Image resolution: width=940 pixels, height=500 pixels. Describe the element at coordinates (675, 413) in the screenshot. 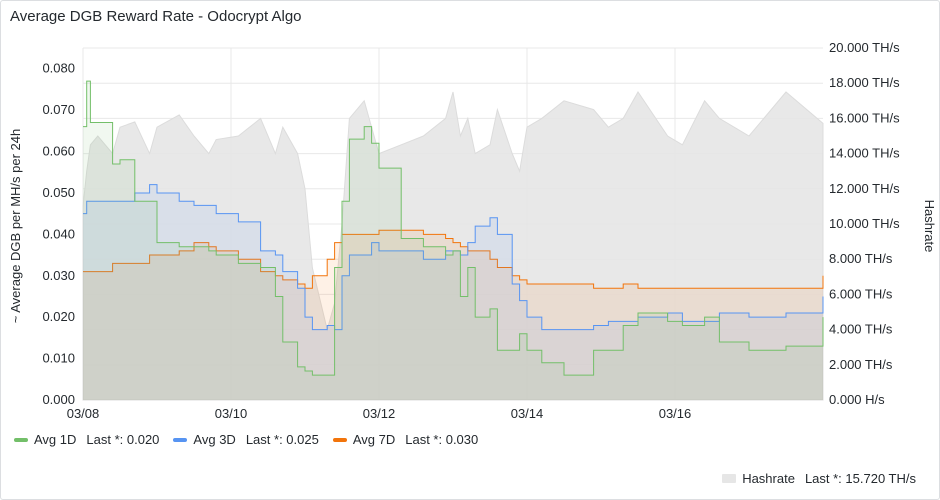

I see `x-tick: 03/16` at that location.